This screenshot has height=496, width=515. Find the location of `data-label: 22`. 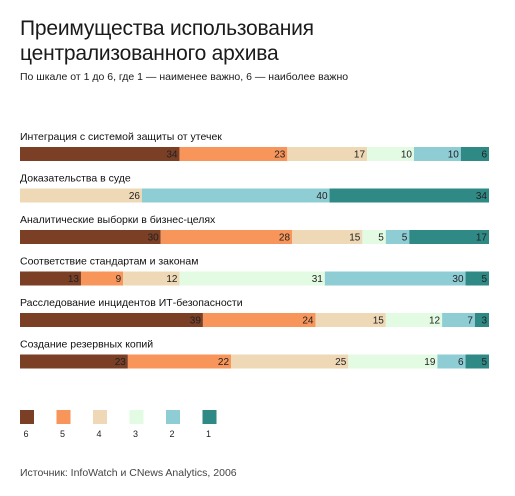

data-label: 22 is located at coordinates (224, 362).